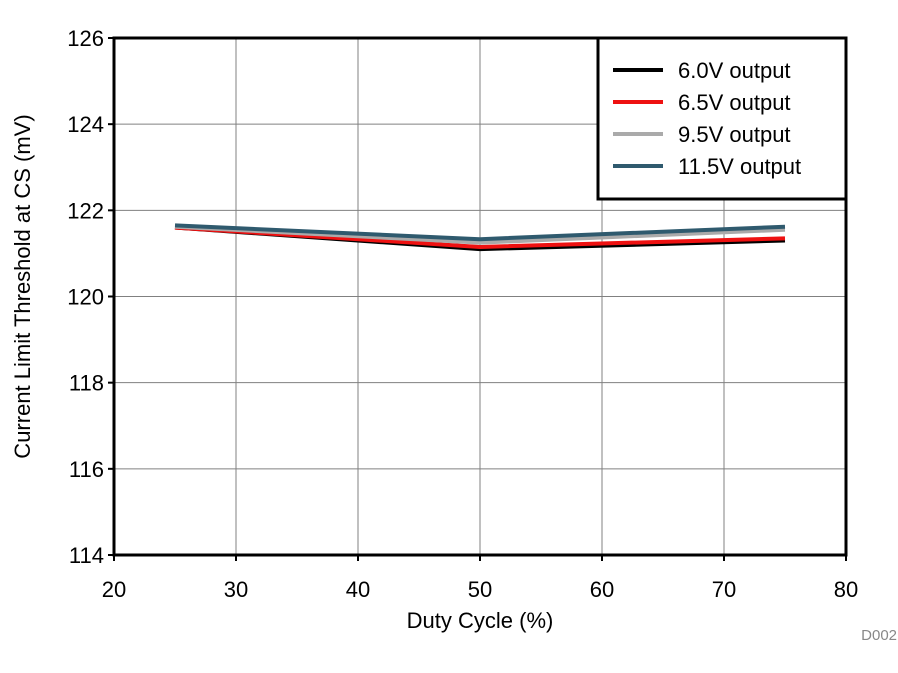  I want to click on y-tick-label: 124, so click(85, 124).